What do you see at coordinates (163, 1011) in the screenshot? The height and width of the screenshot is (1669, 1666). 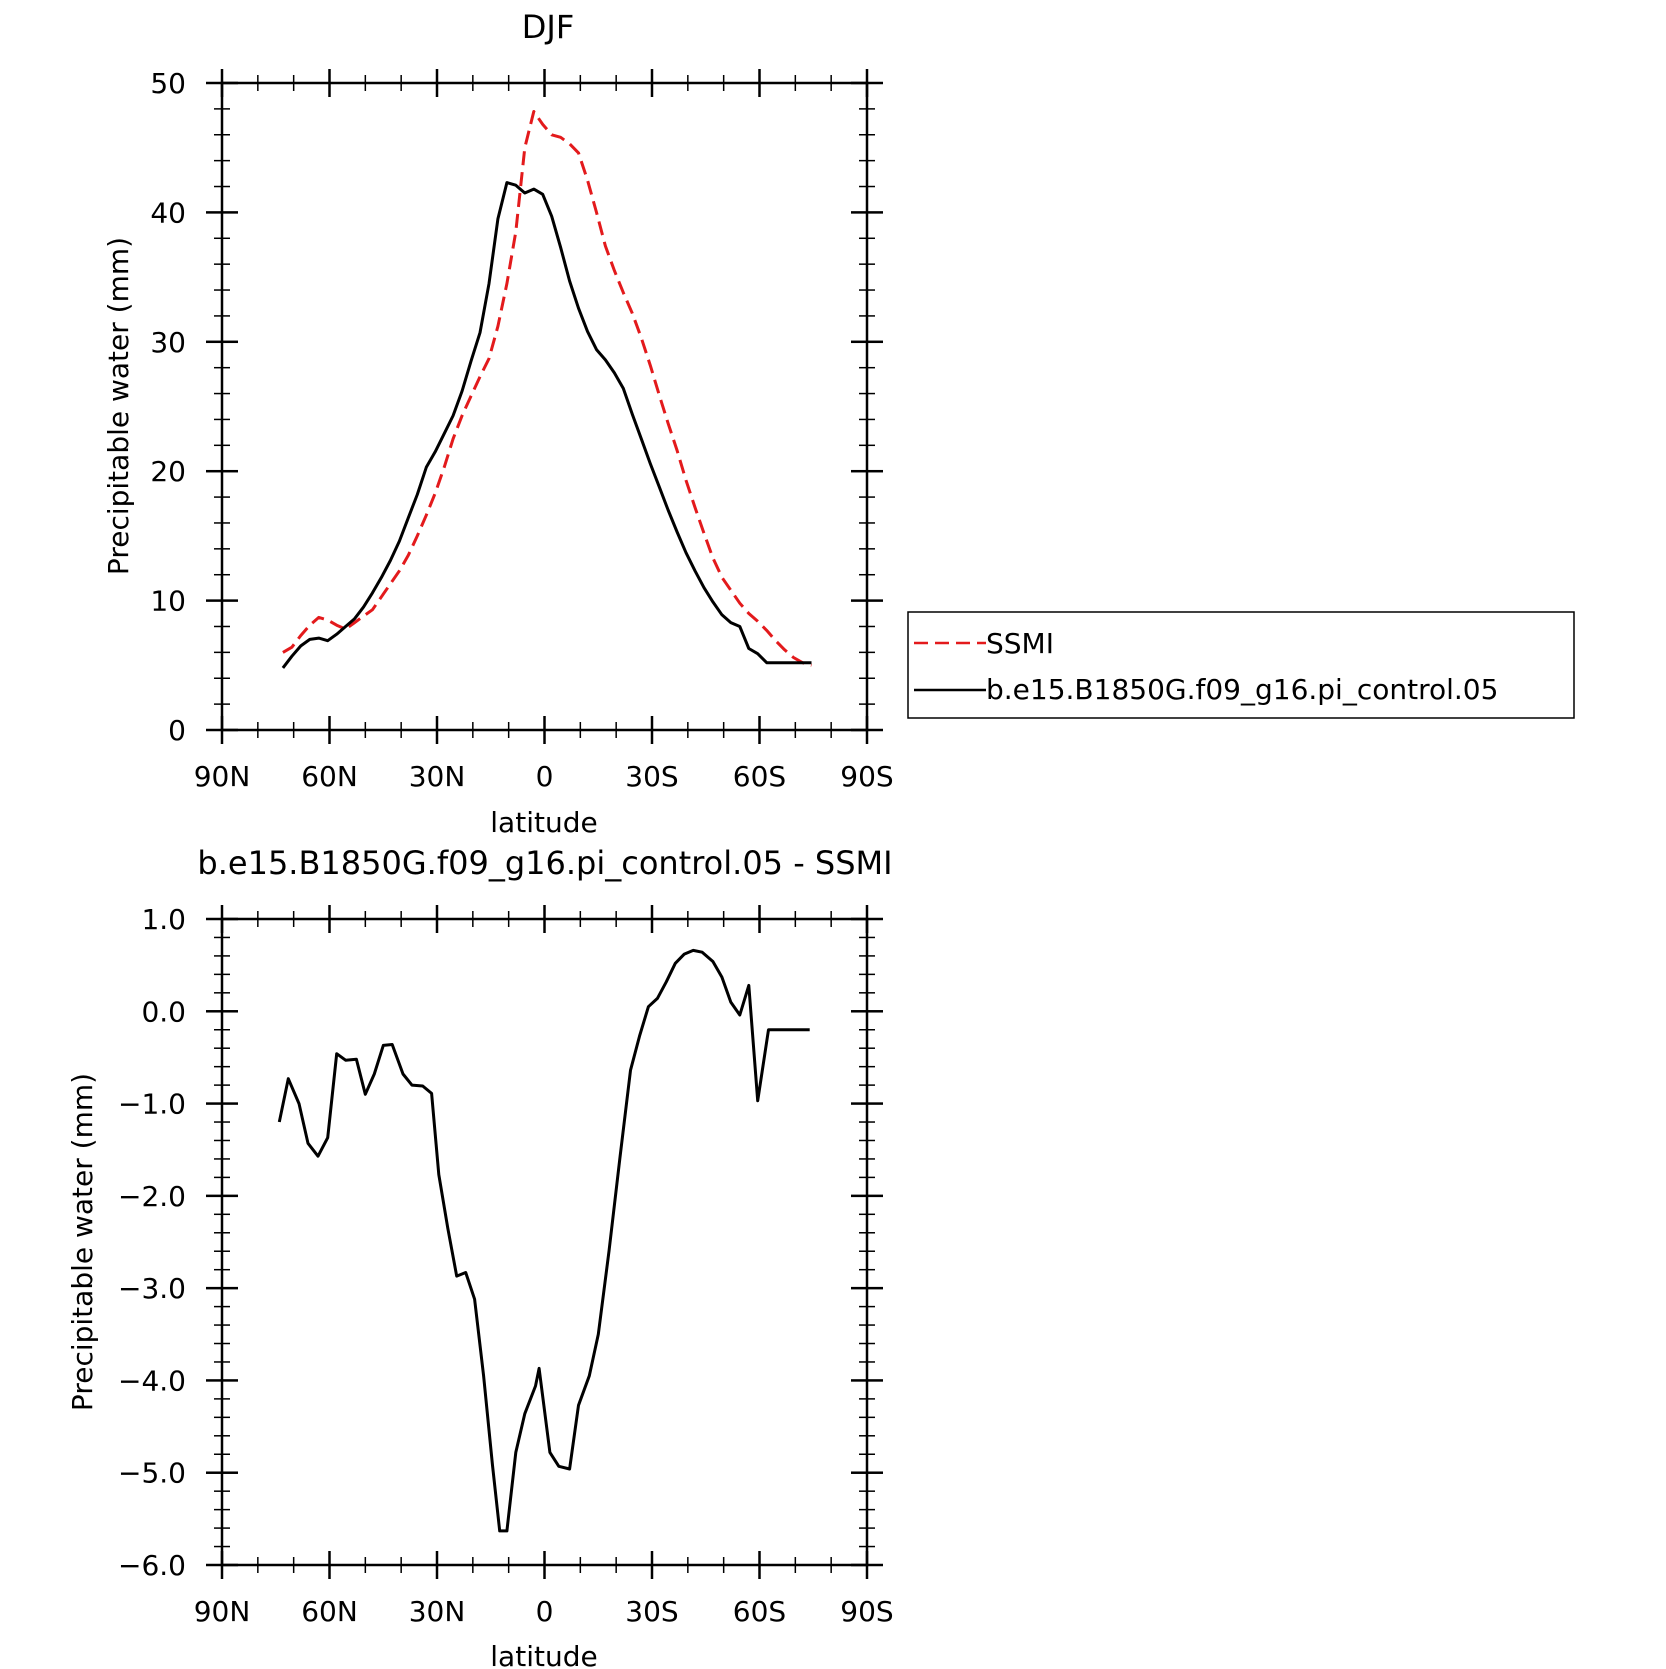 I see `y-tick-label: 0.0` at bounding box center [163, 1011].